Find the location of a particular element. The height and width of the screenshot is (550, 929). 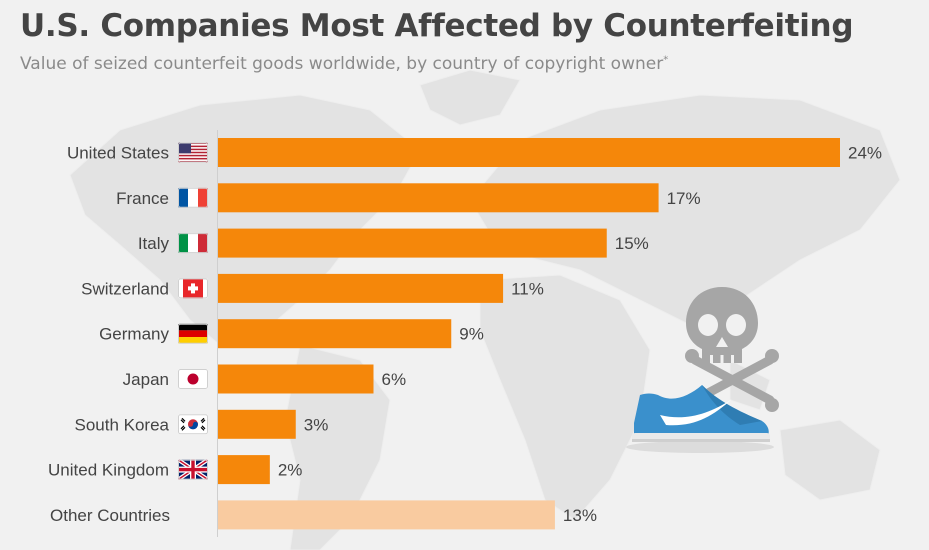

bar-switzerland is located at coordinates (361, 288).